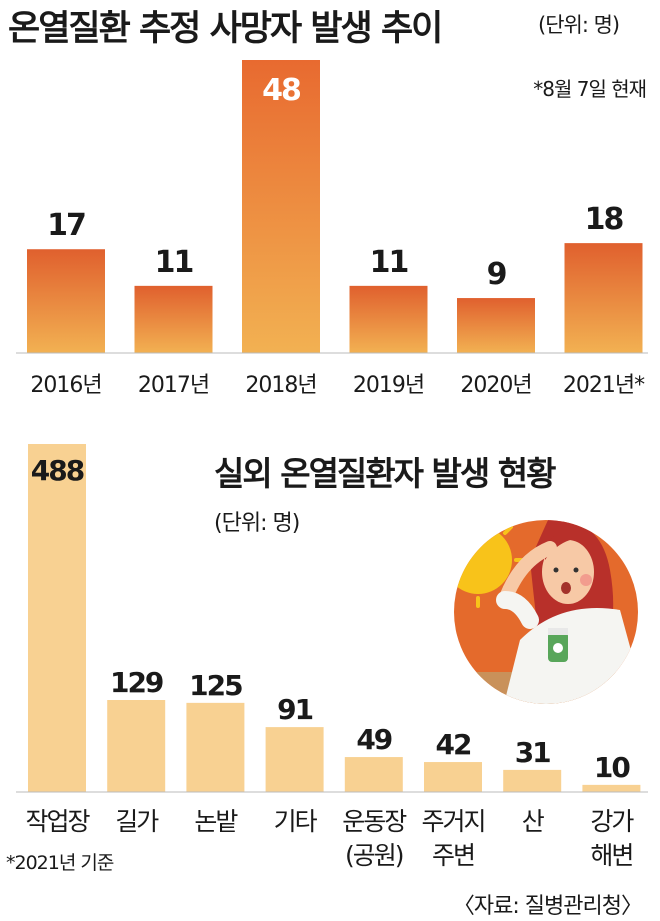 Image resolution: width=660 pixels, height=921 pixels. What do you see at coordinates (532, 752) in the screenshot?
I see `chart2-value-label-6: 31` at bounding box center [532, 752].